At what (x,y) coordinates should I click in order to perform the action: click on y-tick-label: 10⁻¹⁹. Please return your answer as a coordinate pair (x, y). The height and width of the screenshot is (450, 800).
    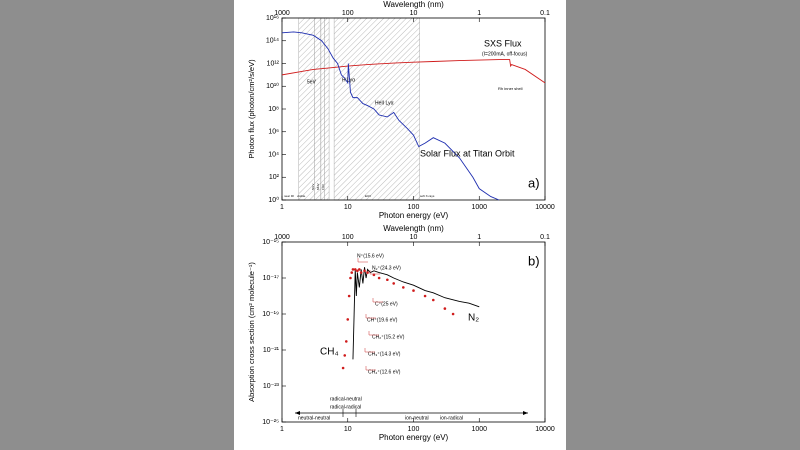
    Looking at the image, I should click on (270, 314).